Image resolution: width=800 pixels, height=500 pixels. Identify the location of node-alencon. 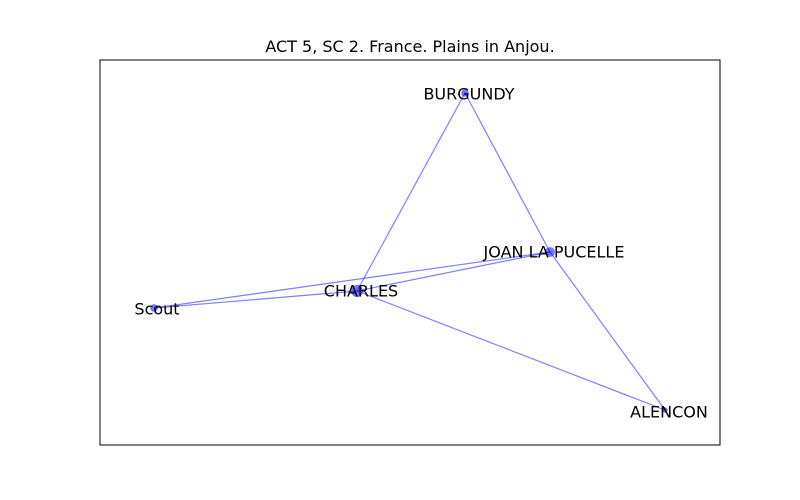
(665, 410).